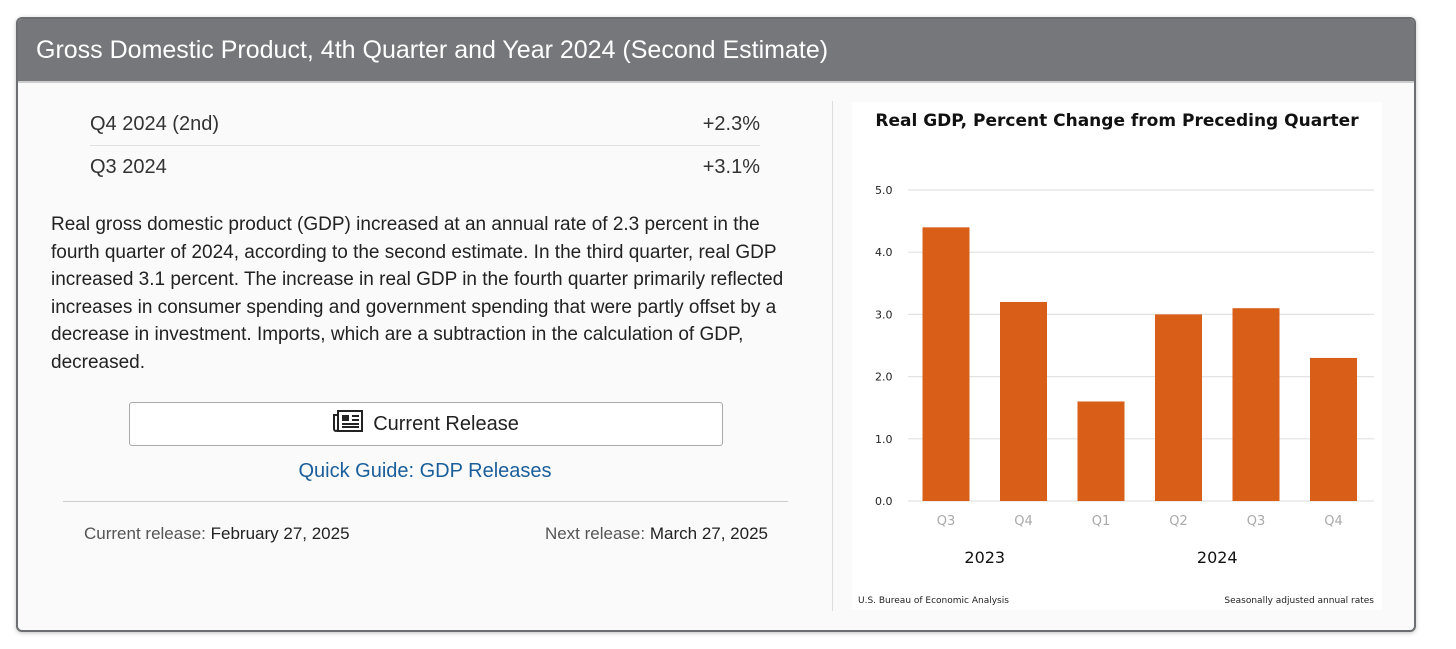 Image resolution: width=1456 pixels, height=649 pixels. What do you see at coordinates (446, 423) in the screenshot?
I see `current-release-label: Current Release` at bounding box center [446, 423].